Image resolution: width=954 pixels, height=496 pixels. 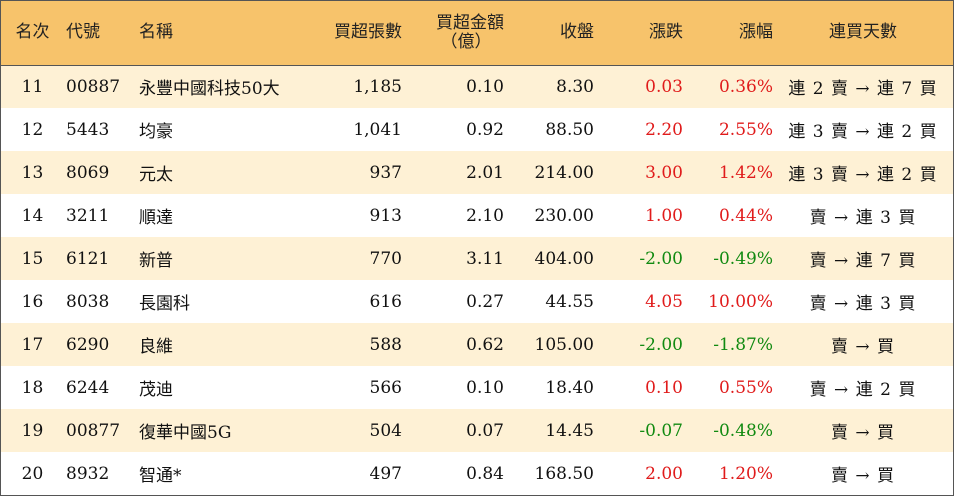 I want to click on header-change-pct: 漲幅, so click(x=728, y=33).